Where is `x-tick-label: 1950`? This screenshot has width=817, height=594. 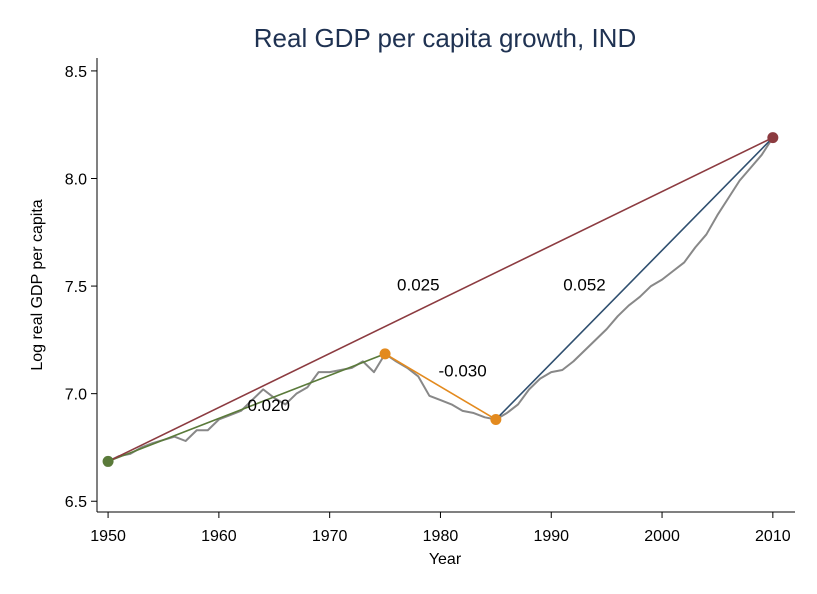 x-tick-label: 1950 is located at coordinates (108, 536).